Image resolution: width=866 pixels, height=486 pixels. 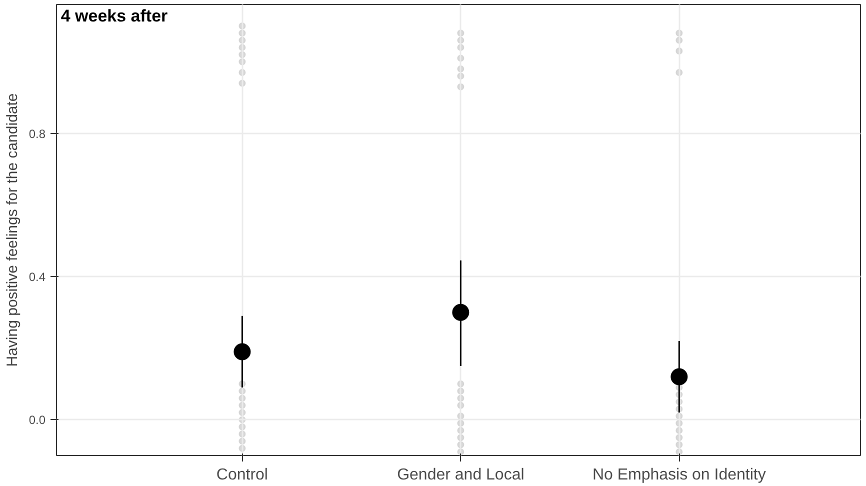 What do you see at coordinates (460, 475) in the screenshot?
I see `x-tick-label: Gender and Local` at bounding box center [460, 475].